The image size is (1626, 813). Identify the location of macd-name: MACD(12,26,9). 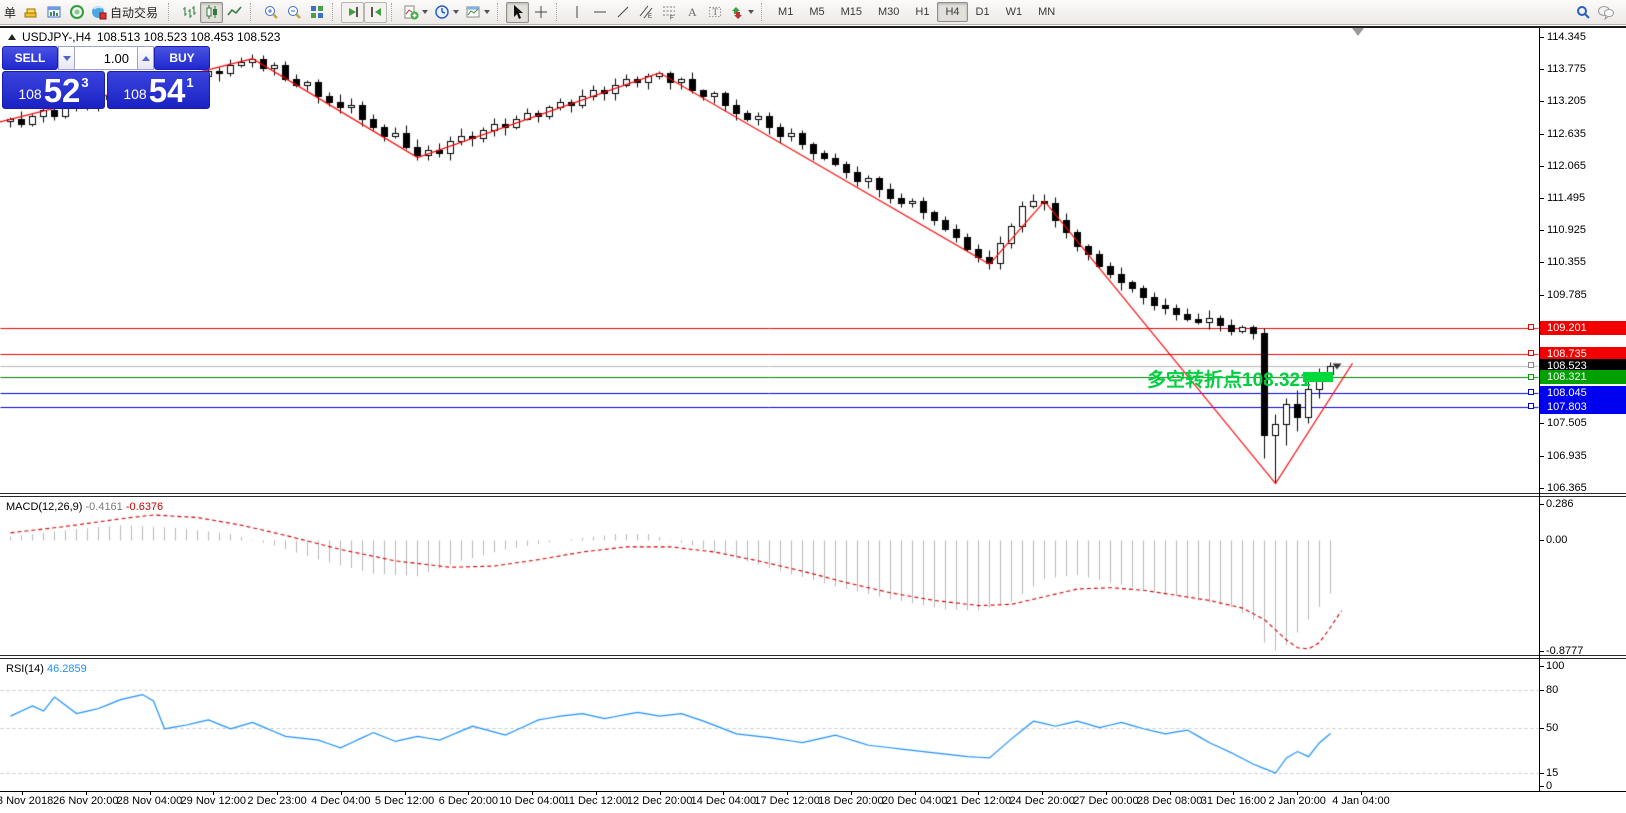
(44, 507).